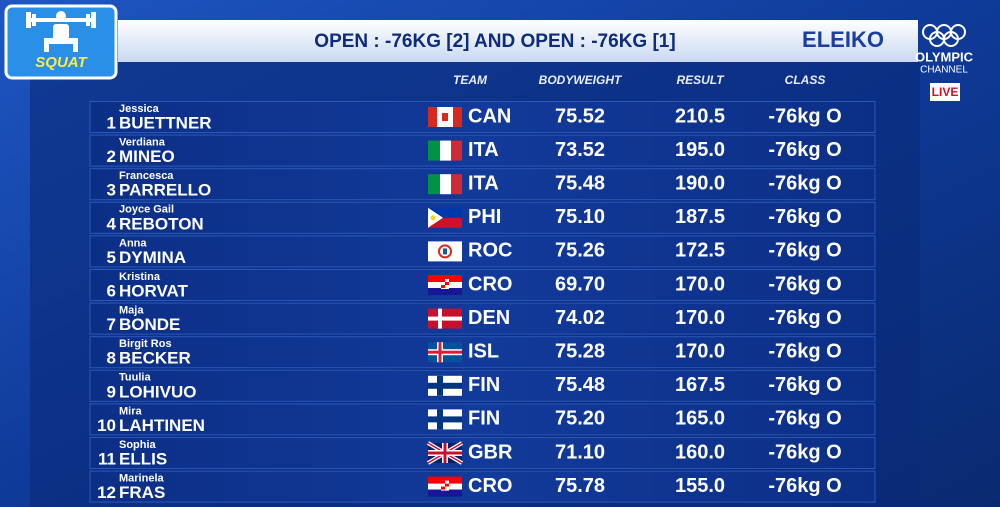  I want to click on cell-bodyweight: 75.20, so click(580, 419).